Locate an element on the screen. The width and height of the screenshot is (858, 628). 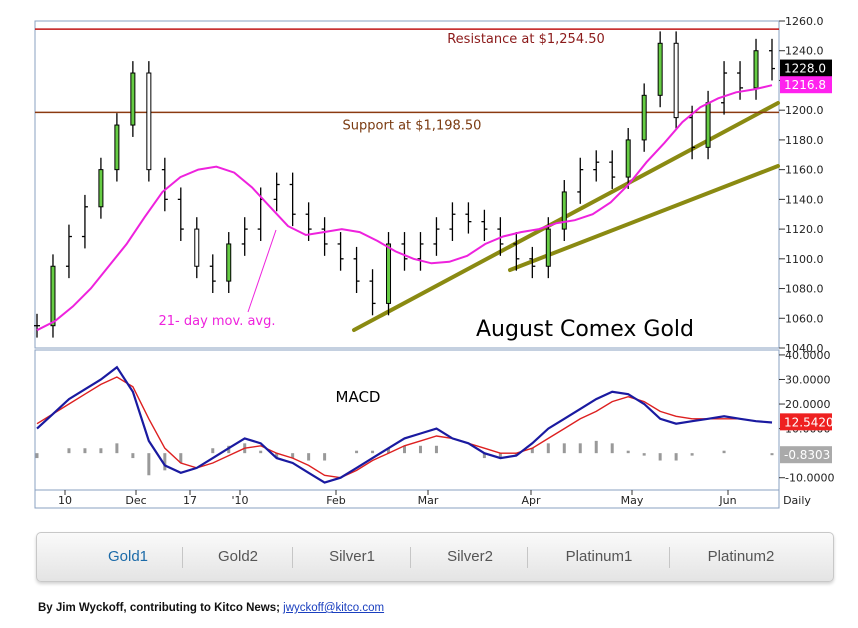
moving-average-pointer is located at coordinates (262, 271).